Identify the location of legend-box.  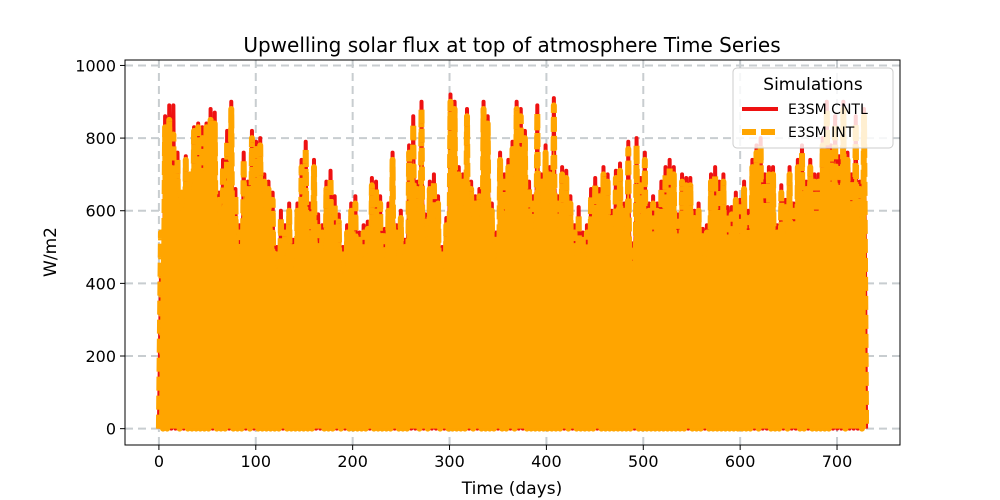
(813, 108).